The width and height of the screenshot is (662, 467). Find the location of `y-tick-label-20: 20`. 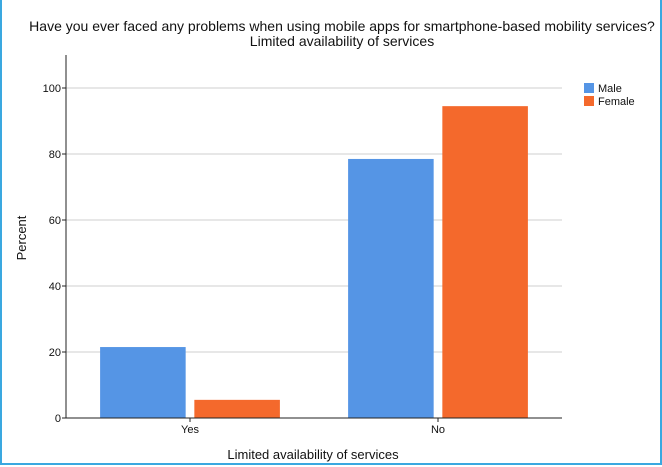

y-tick-label-20: 20 is located at coordinates (55, 353).